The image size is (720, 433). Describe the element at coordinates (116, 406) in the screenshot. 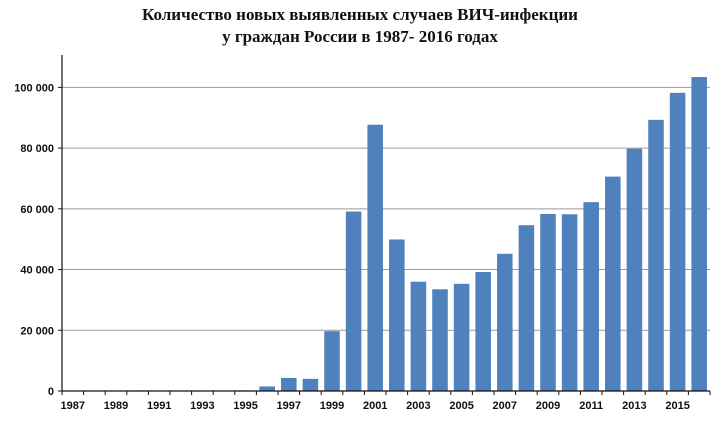

I see `x-tick-label: 1989` at that location.